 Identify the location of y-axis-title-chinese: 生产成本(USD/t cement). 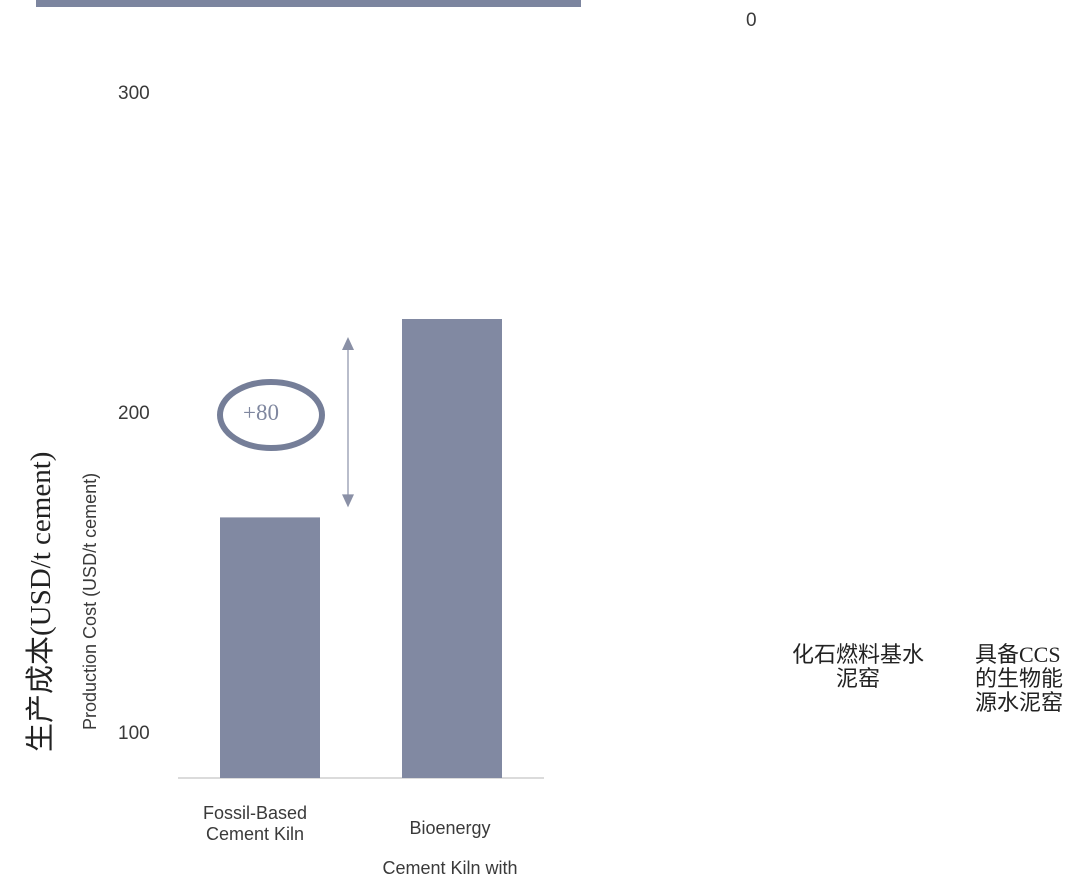
(41, 601).